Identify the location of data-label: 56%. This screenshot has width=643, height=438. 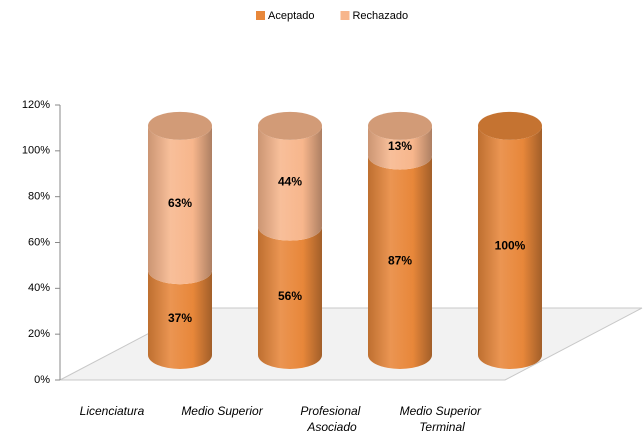
(290, 296).